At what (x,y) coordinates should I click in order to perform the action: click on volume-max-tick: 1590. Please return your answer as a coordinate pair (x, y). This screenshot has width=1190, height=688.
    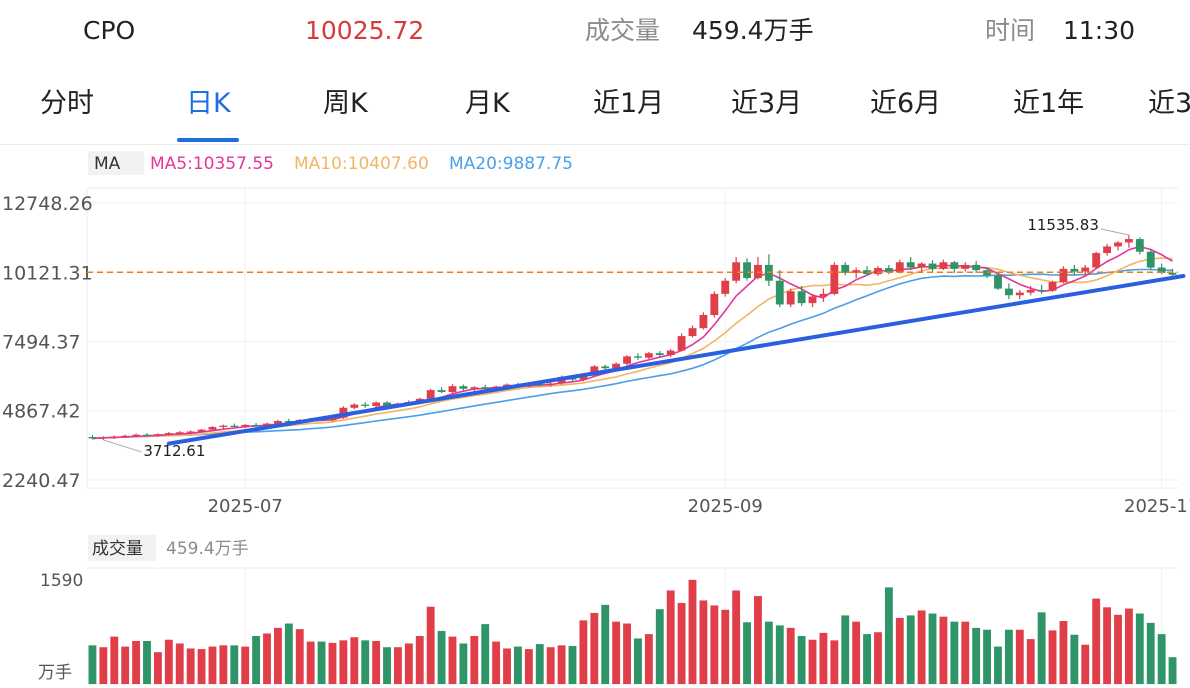
    Looking at the image, I should click on (61, 581).